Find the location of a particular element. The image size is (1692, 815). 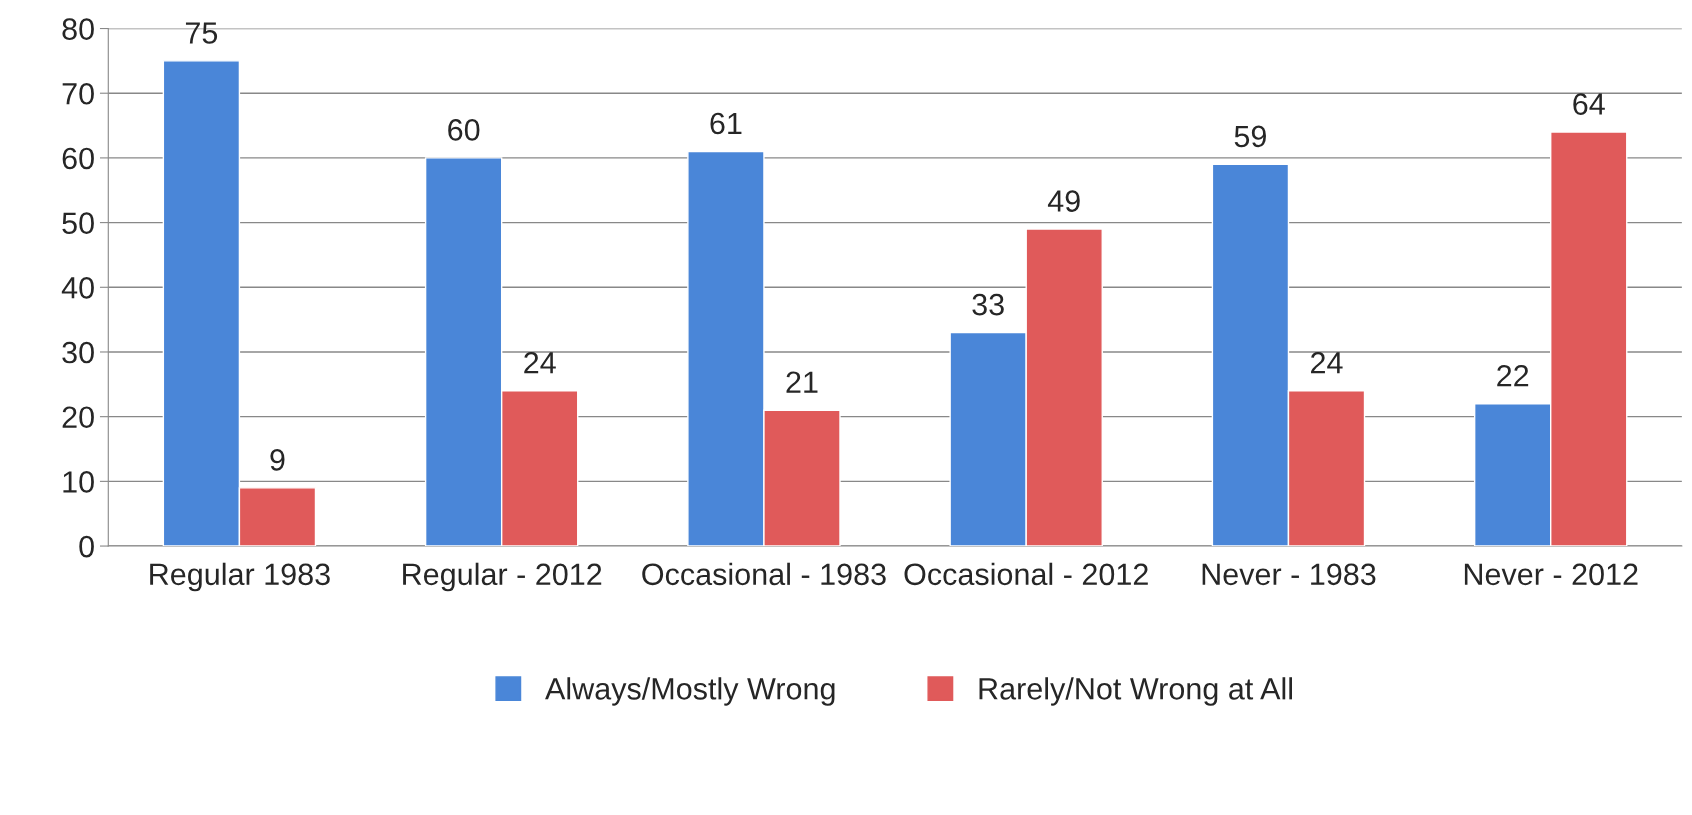

x-tick-label: Never - 1983 is located at coordinates (1289, 574).